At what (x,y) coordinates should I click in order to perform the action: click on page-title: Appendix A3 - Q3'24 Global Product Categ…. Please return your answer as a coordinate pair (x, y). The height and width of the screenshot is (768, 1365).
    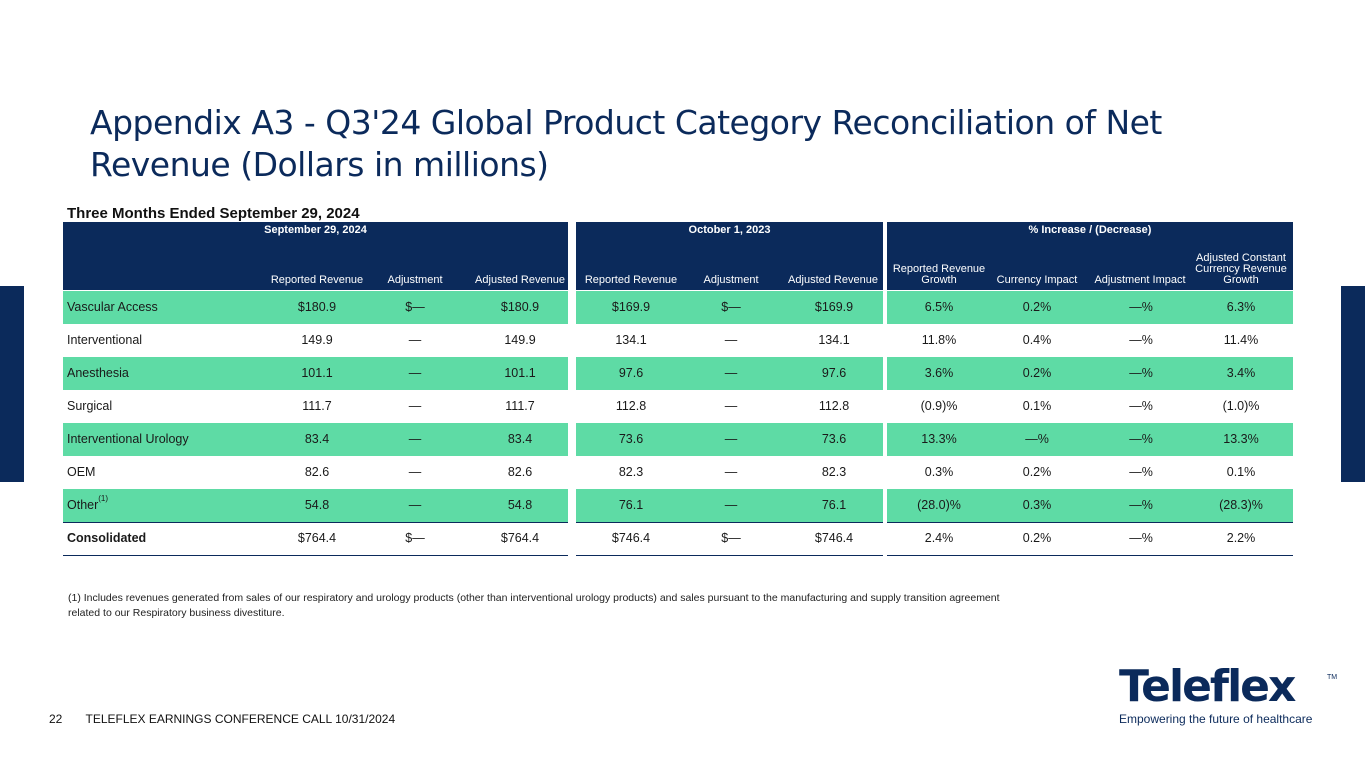
    Looking at the image, I should click on (626, 143).